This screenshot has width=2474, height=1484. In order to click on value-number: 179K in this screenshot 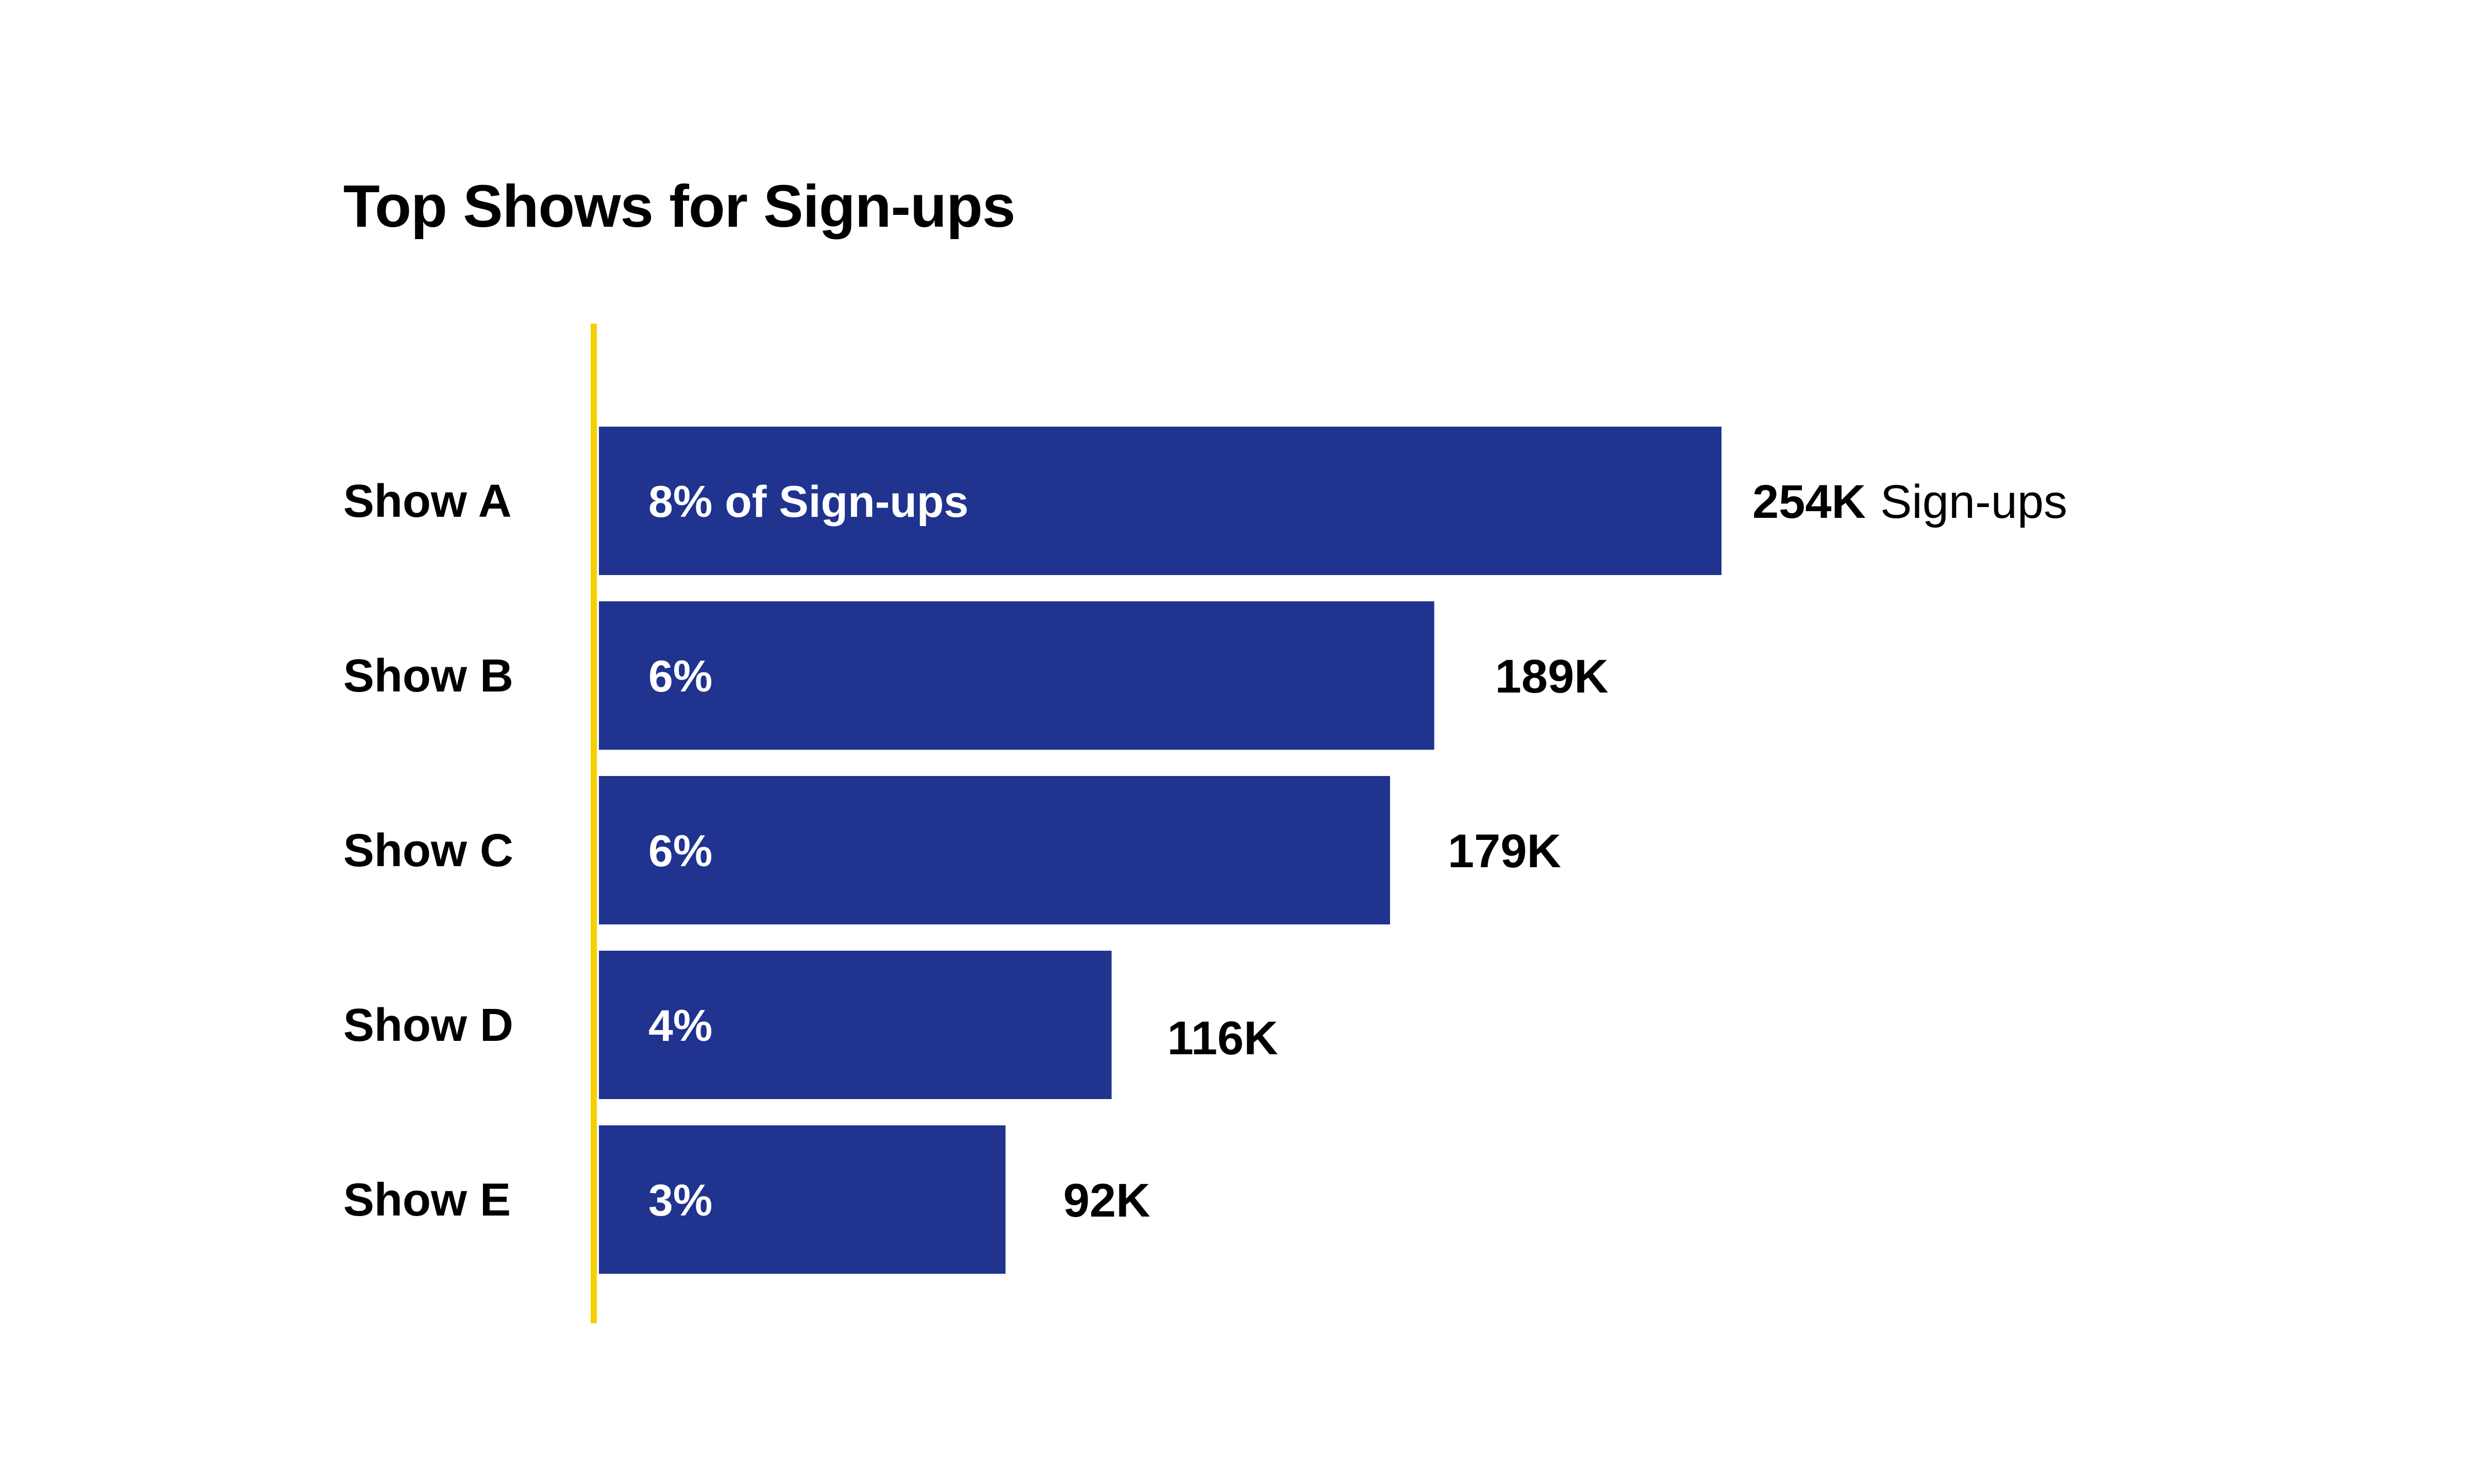, I will do `click(1504, 851)`.